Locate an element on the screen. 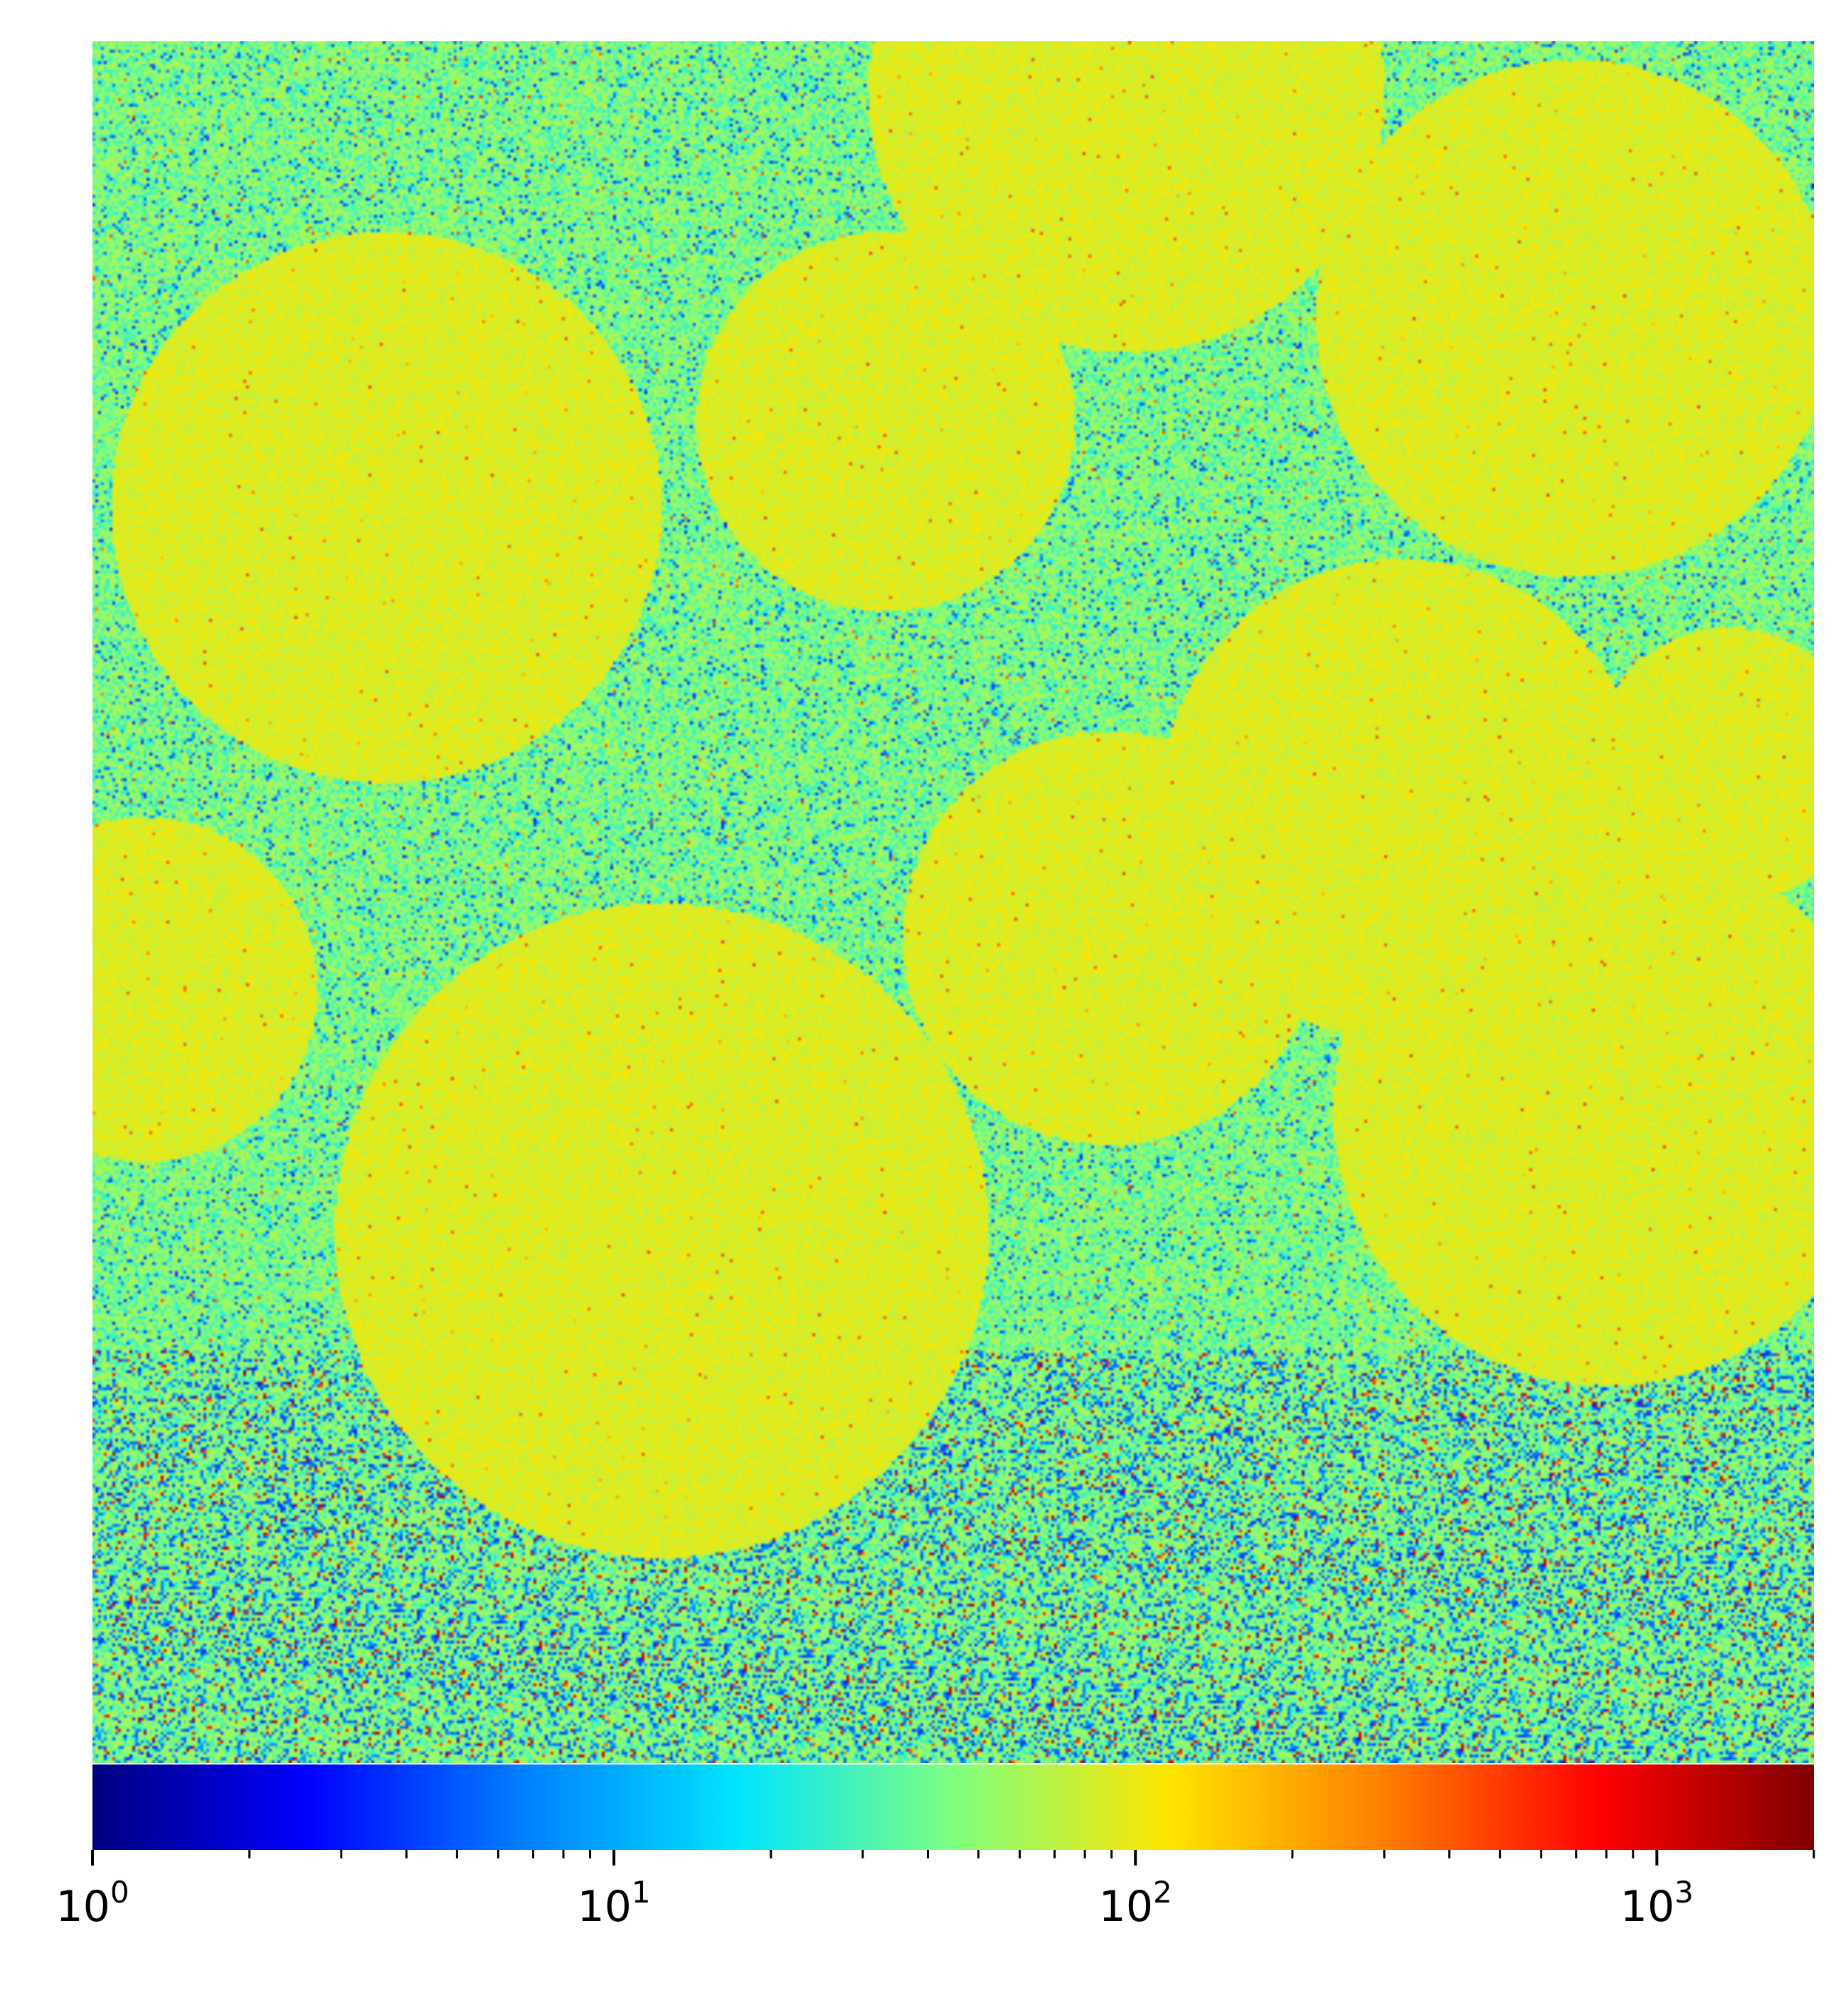 Image resolution: width=1848 pixels, height=2000 pixels. tick-label-exponent: 3 is located at coordinates (1684, 1892).